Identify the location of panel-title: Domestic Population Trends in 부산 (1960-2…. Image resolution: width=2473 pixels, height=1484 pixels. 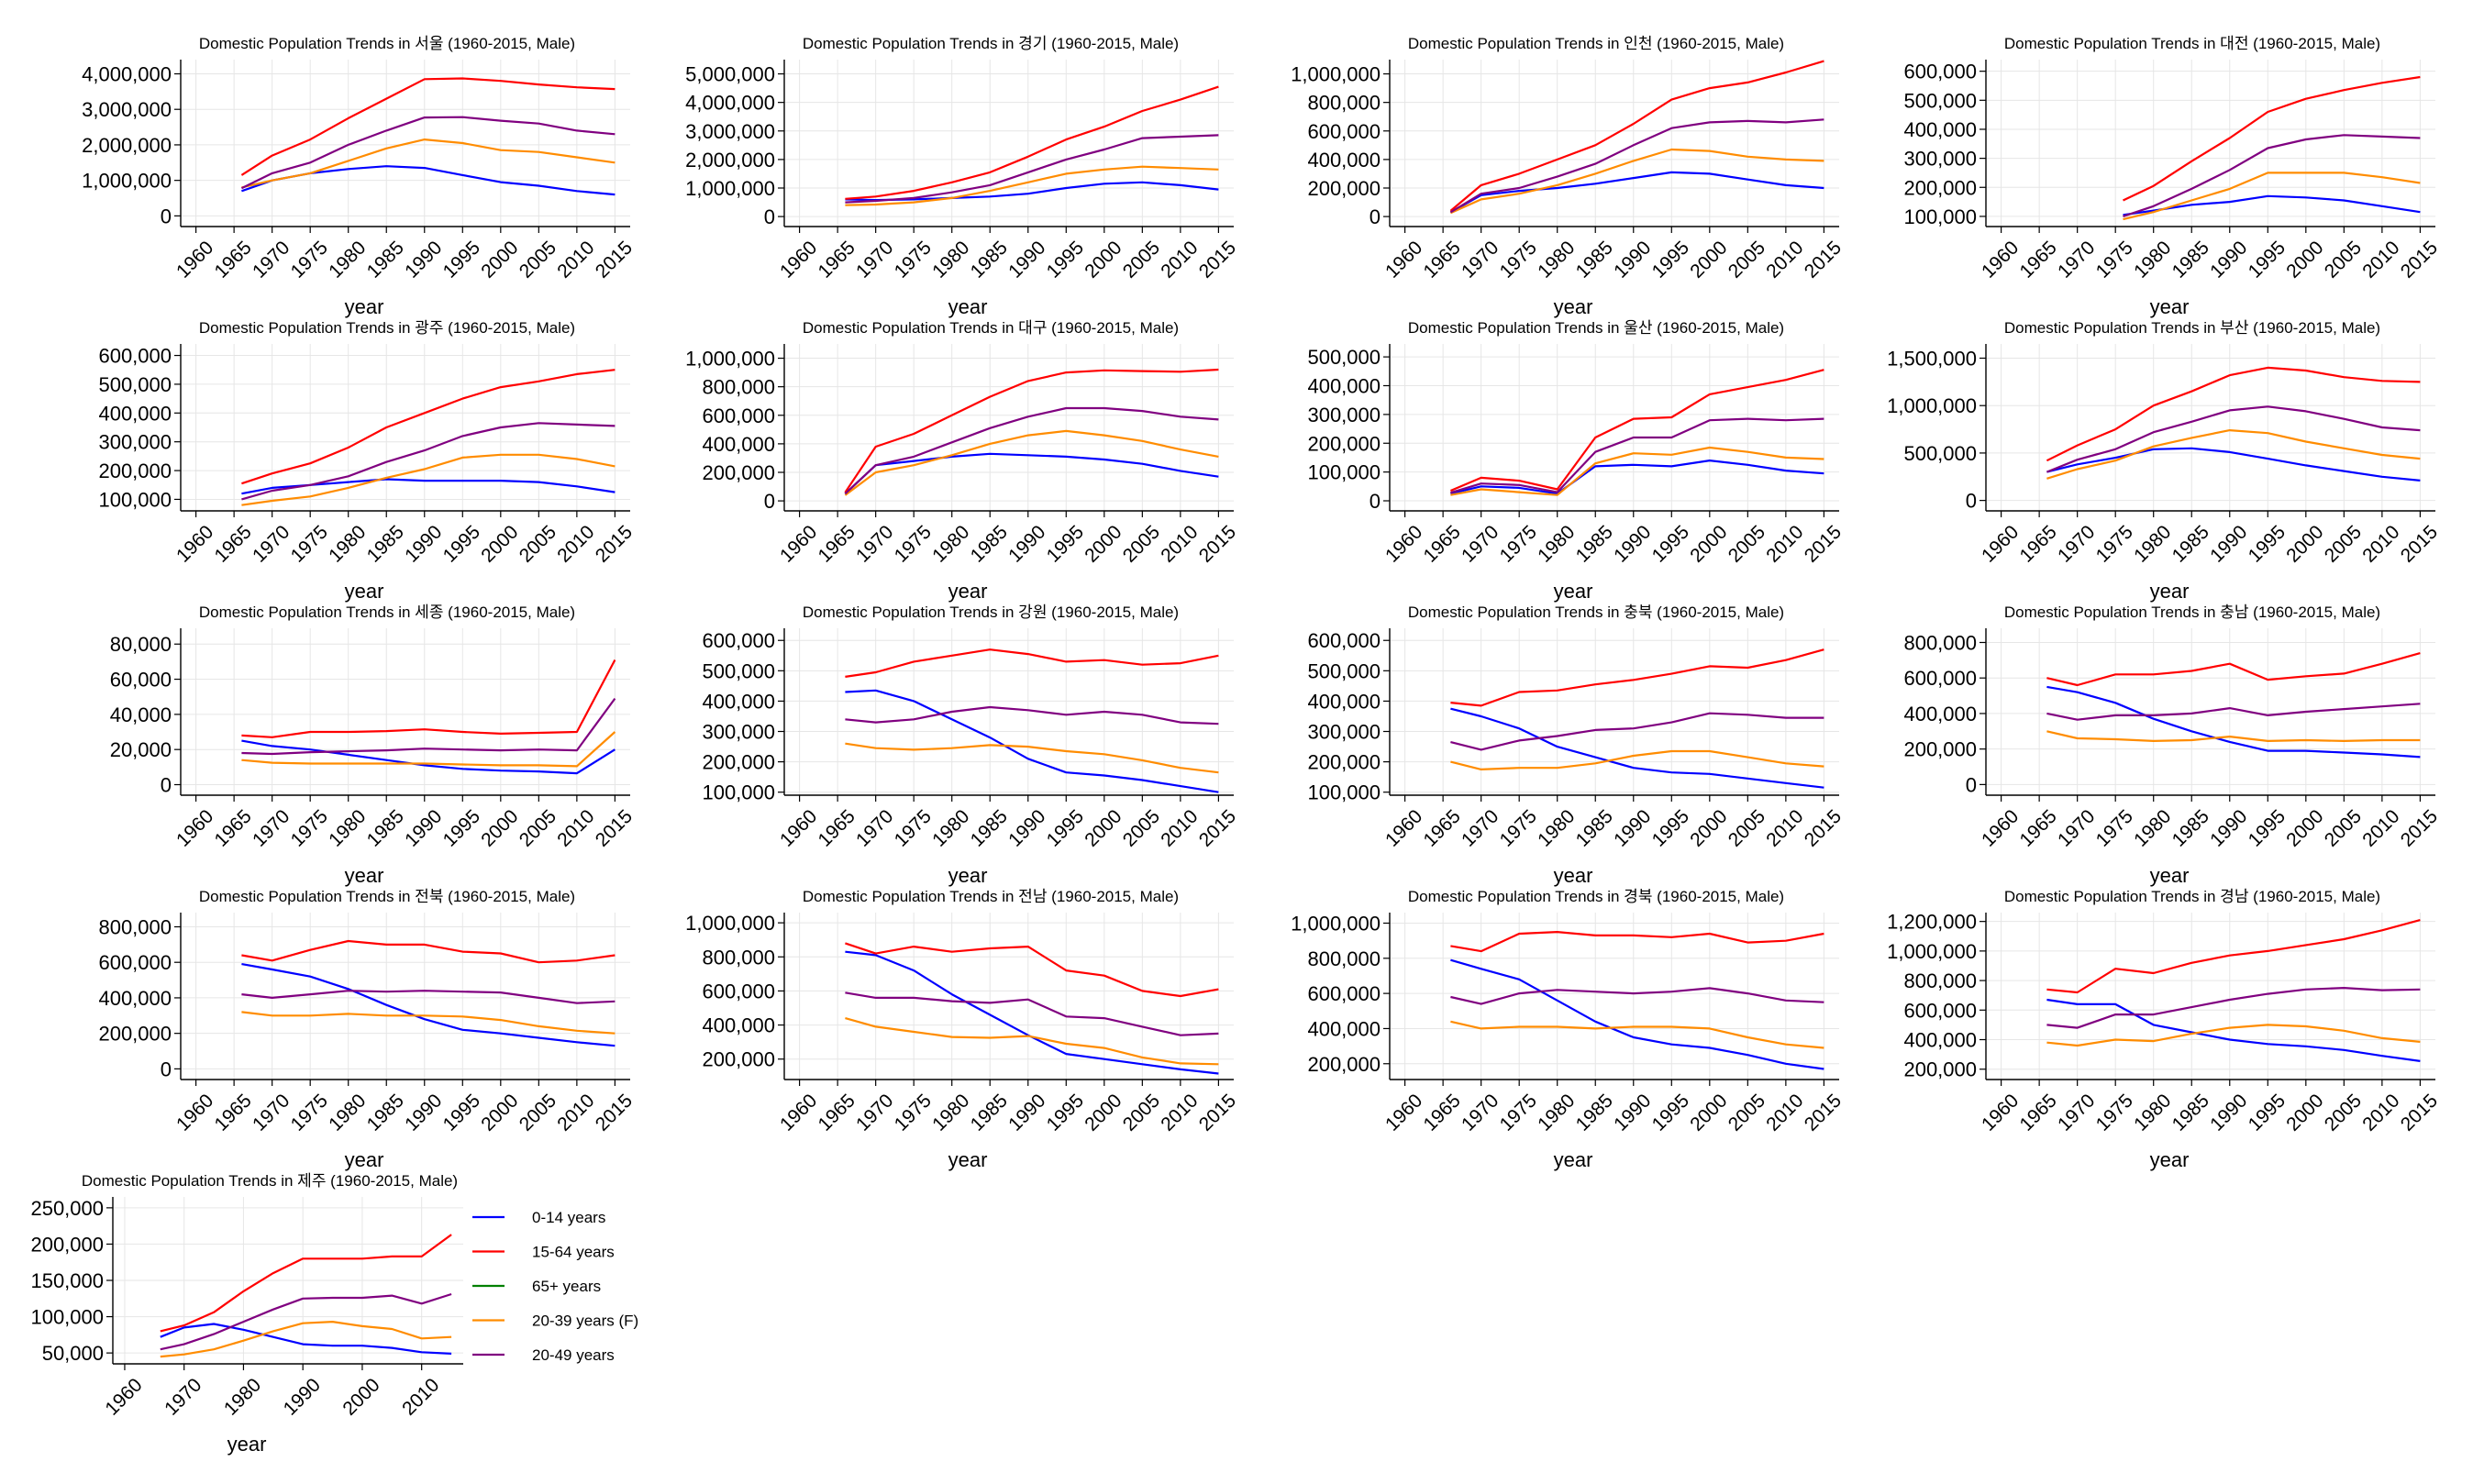
(2192, 328).